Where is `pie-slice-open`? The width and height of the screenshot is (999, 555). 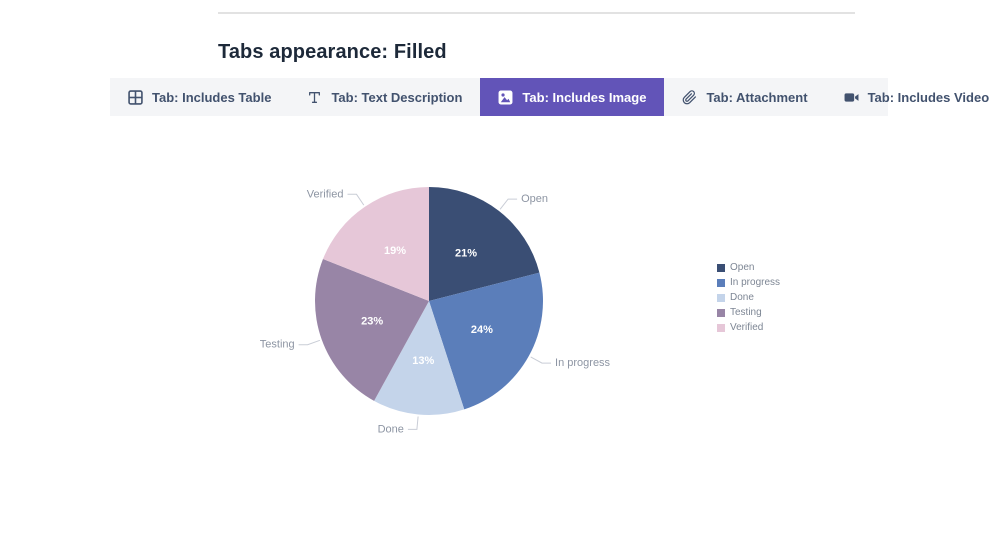 pie-slice-open is located at coordinates (484, 243).